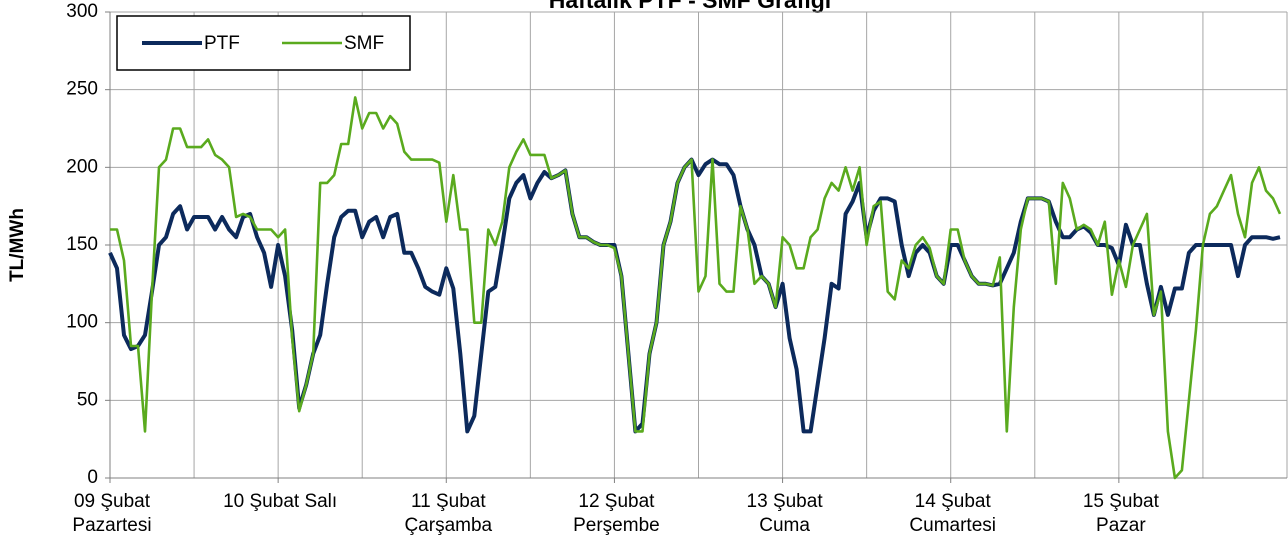  Describe the element at coordinates (1121, 513) in the screenshot. I see `x-tick-label: 15 Şubat Pazar` at that location.